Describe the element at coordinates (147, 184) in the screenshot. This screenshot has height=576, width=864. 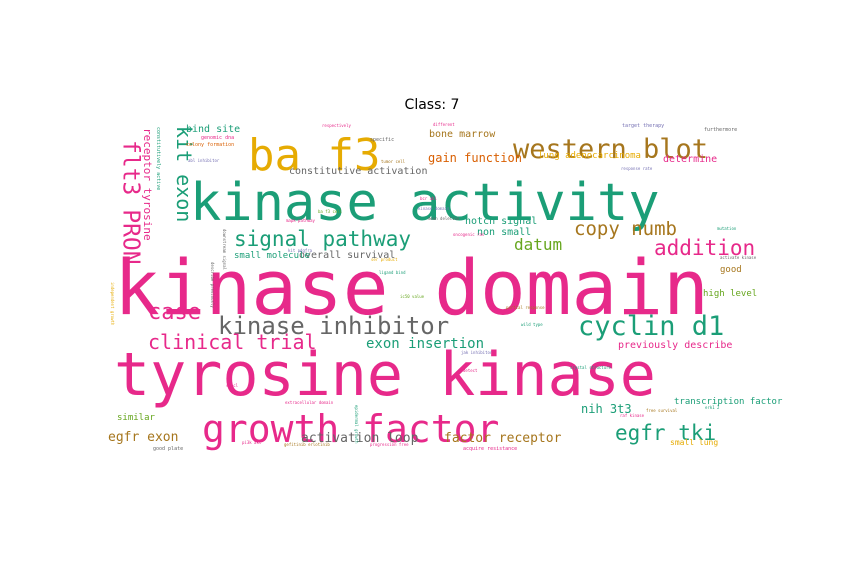
I see `word-receptor-tyrosine: receptor tyrosine` at that location.